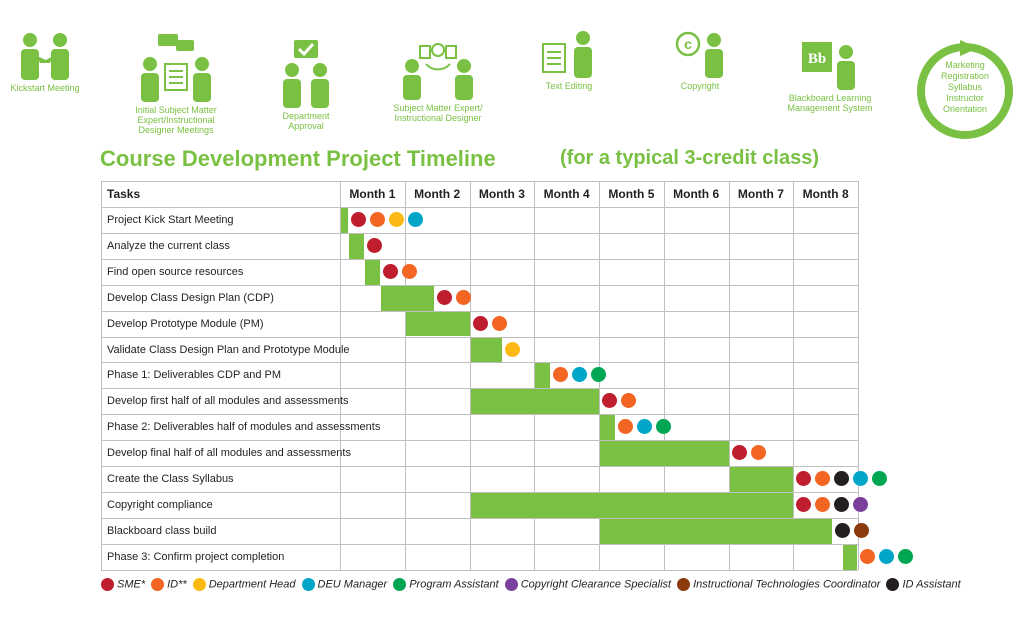 This screenshot has height=642, width=1024. What do you see at coordinates (131, 584) in the screenshot?
I see `legend-label: SME*` at bounding box center [131, 584].